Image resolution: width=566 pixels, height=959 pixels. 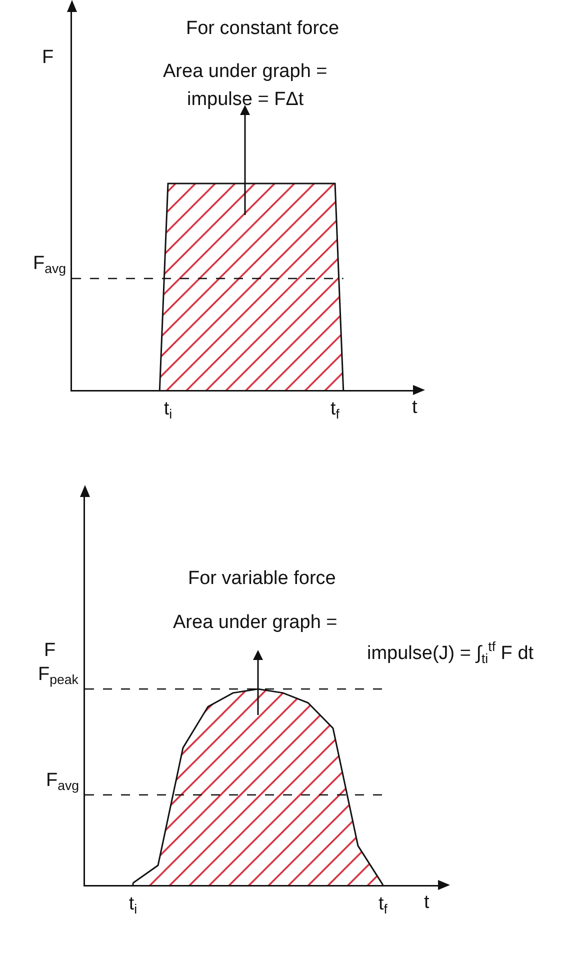 What do you see at coordinates (262, 578) in the screenshot?
I see `chart-title: For variable force` at bounding box center [262, 578].